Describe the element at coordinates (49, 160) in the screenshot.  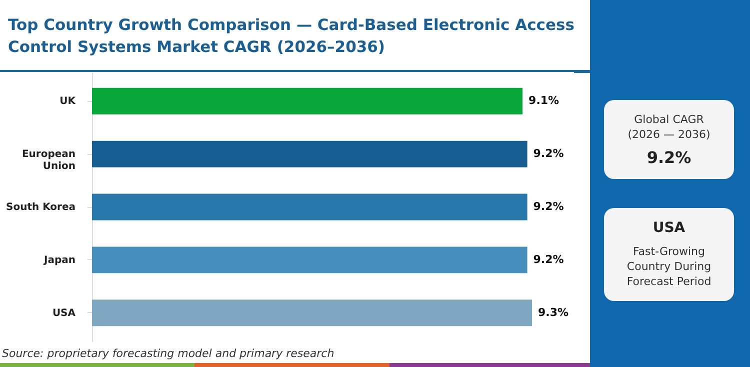
I see `y-tick-label: European Union` at that location.